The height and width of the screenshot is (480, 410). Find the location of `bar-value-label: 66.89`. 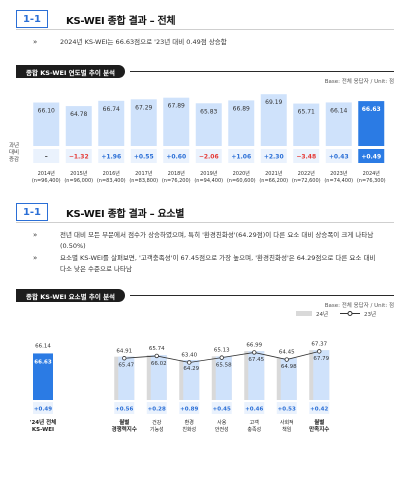

bar-value-label: 66.89 is located at coordinates (241, 108).